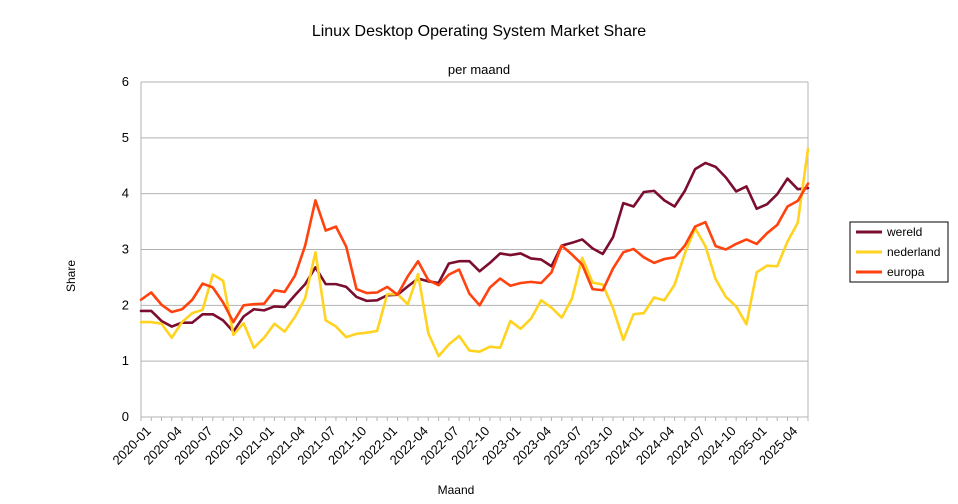  Describe the element at coordinates (125, 304) in the screenshot. I see `y-tick-label: 2` at that location.